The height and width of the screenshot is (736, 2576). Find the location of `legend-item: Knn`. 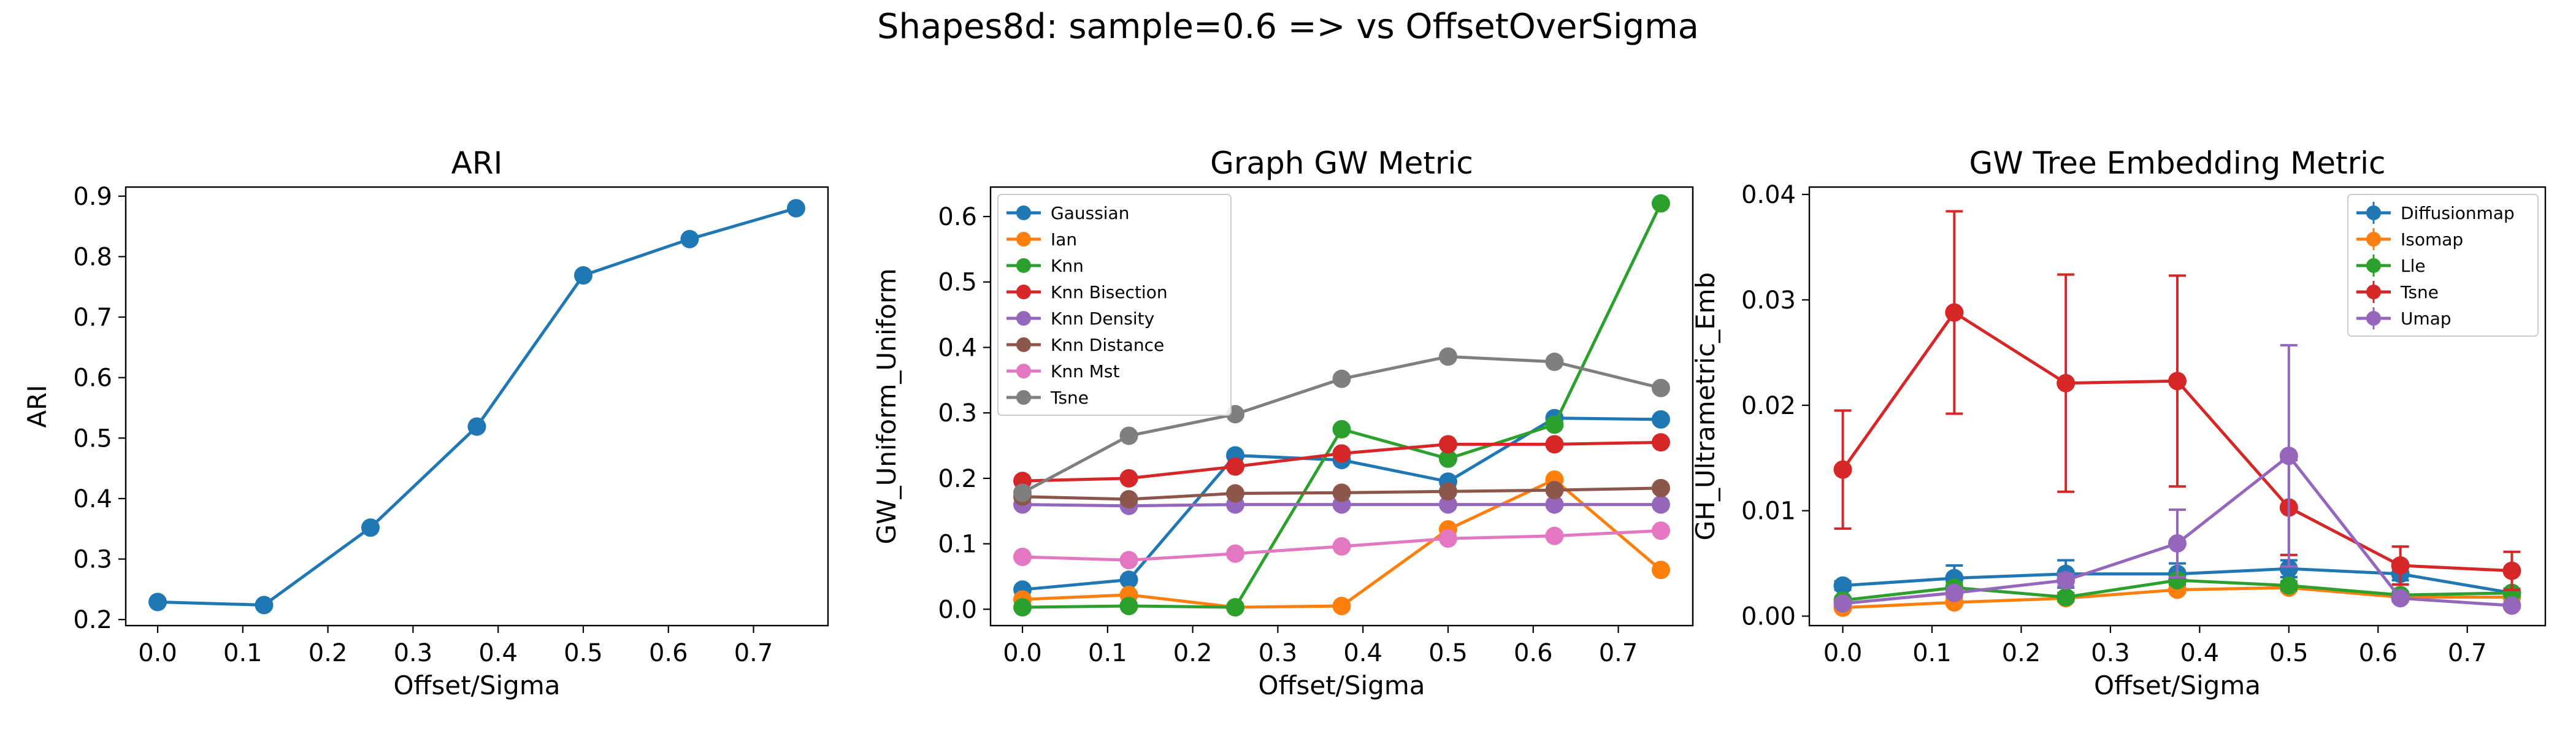

legend-item: Knn is located at coordinates (1045, 266).